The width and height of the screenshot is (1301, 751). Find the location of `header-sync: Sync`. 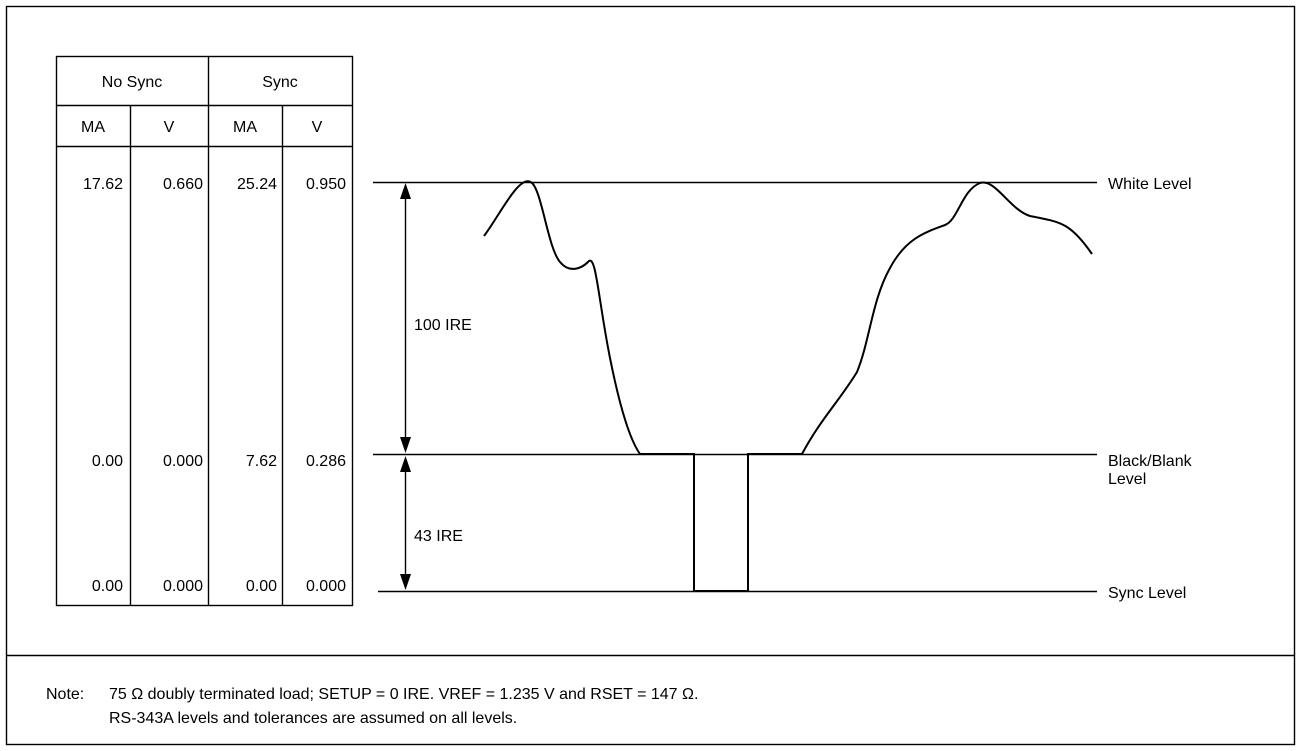

header-sync: Sync is located at coordinates (280, 82).